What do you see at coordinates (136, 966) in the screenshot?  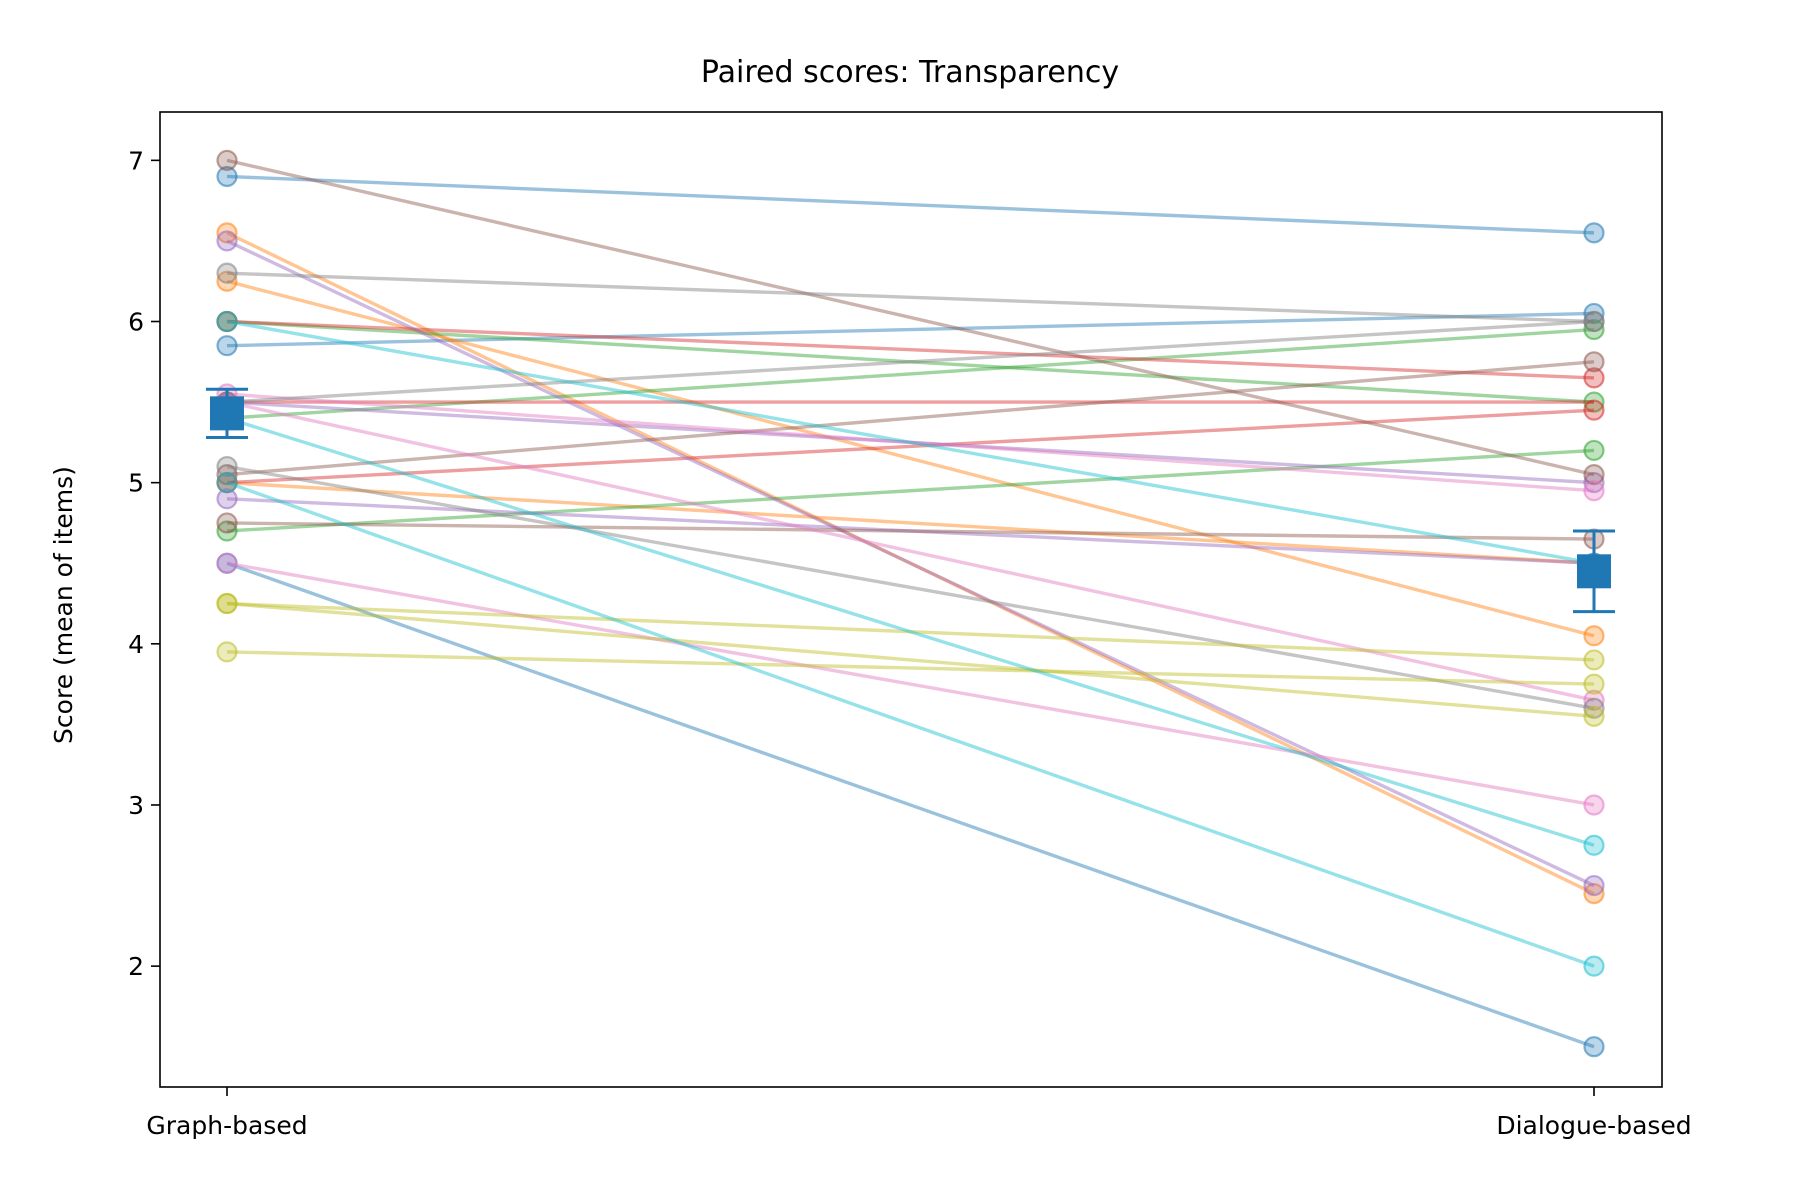 I see `y-tick-label: 2` at bounding box center [136, 966].